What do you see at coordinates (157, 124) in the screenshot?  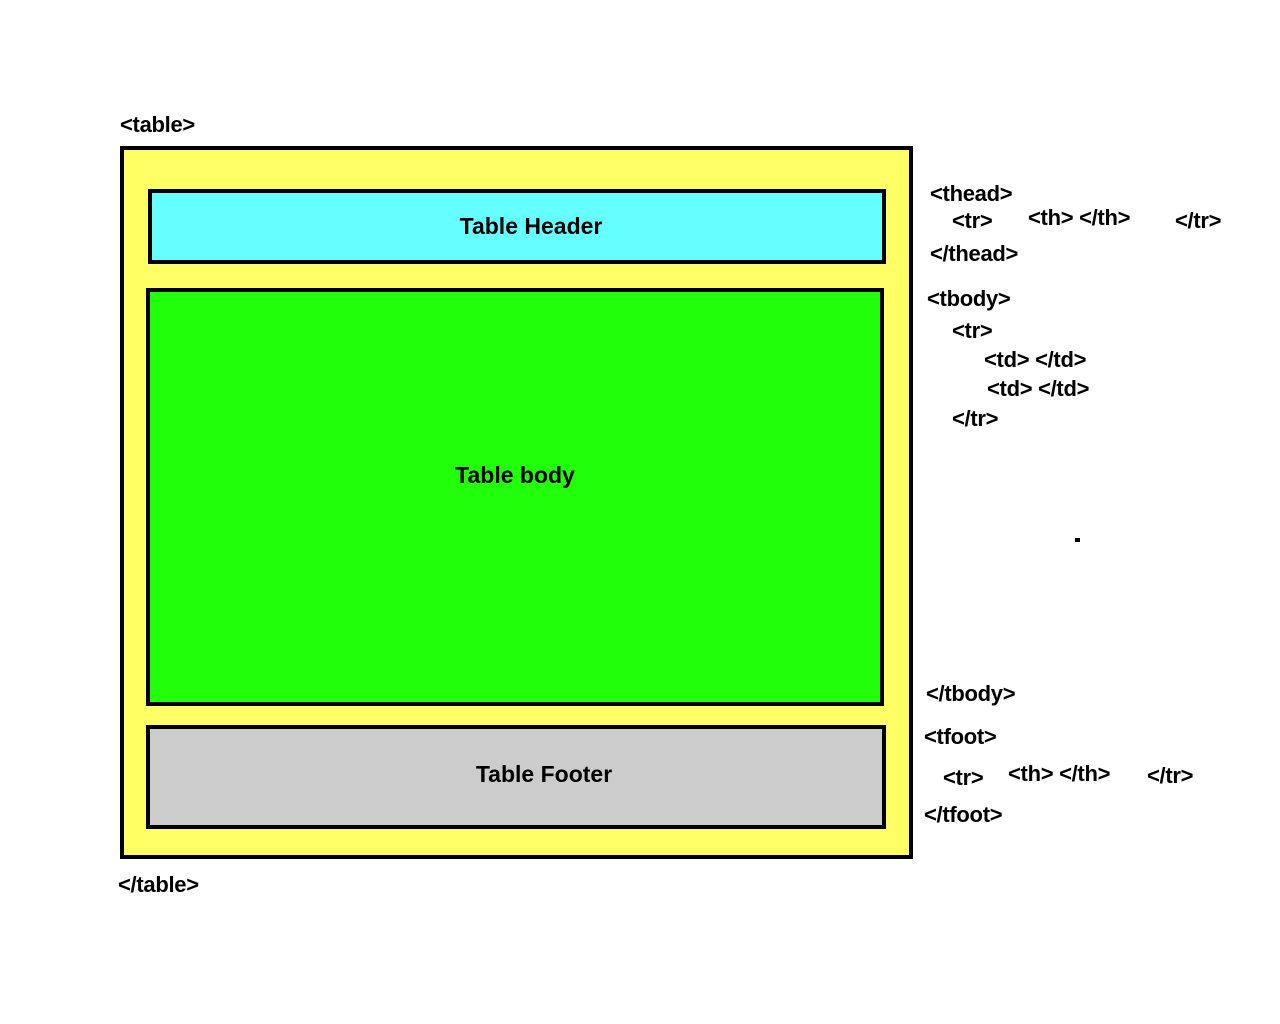 I see `table-open-tag: <table>` at bounding box center [157, 124].